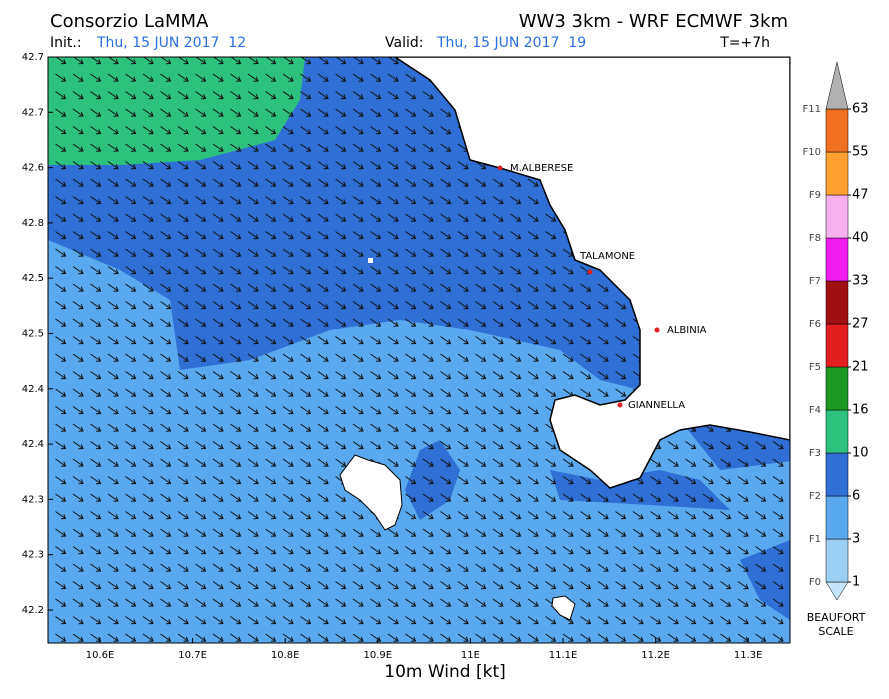  What do you see at coordinates (129, 21) in the screenshot?
I see `title: Consorzio LaMMA` at bounding box center [129, 21].